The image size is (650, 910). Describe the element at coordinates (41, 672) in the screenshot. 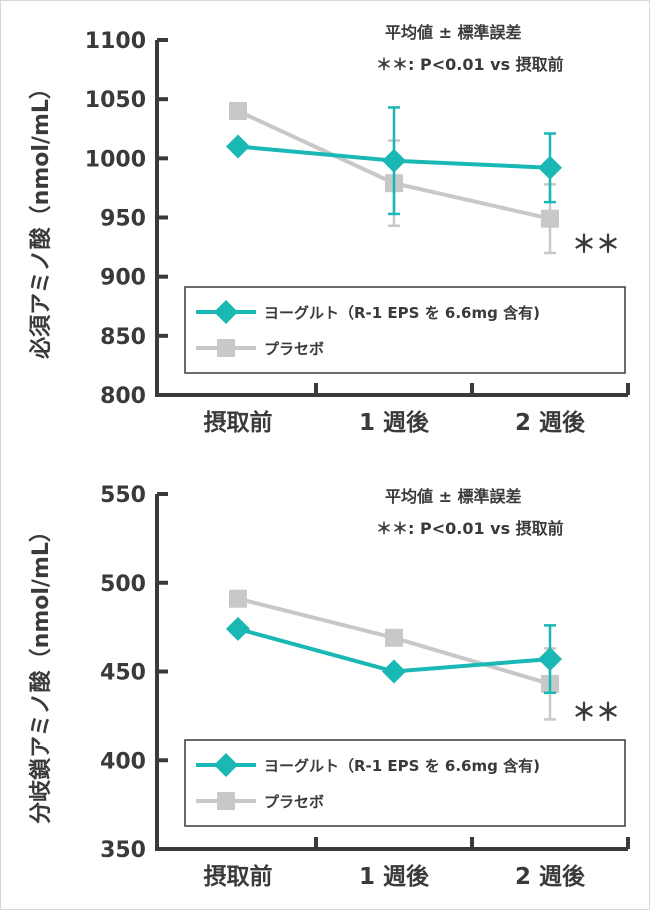

I see `chart2-y-axis-label: 分岐鎖アミノ酸（nmol/mL）` at that location.